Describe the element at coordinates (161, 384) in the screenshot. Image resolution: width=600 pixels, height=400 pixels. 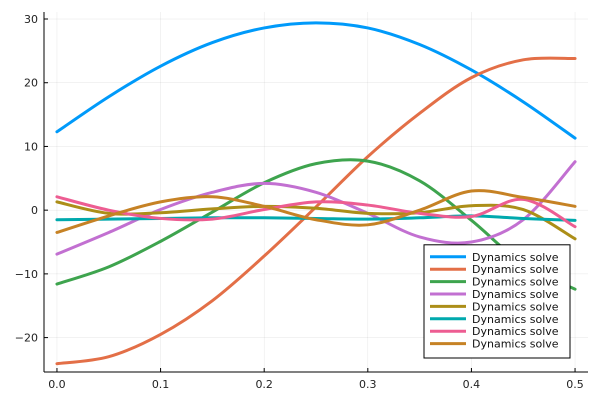
I see `x-tick-label: 0.1` at that location.